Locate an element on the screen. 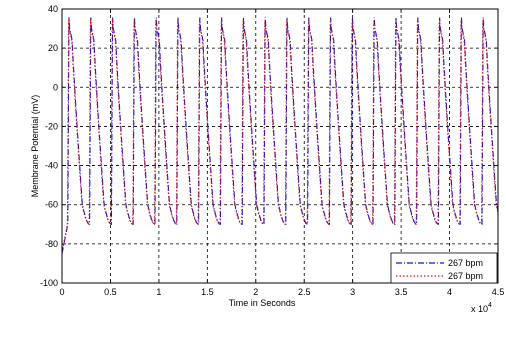  legend: 267 bpm 267 bpm is located at coordinates (444, 268).